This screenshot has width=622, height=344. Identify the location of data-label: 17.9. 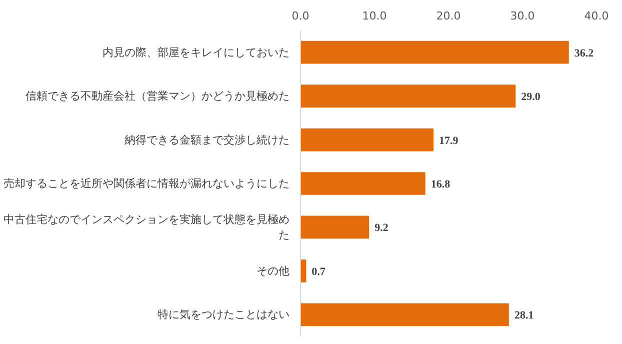
(448, 140).